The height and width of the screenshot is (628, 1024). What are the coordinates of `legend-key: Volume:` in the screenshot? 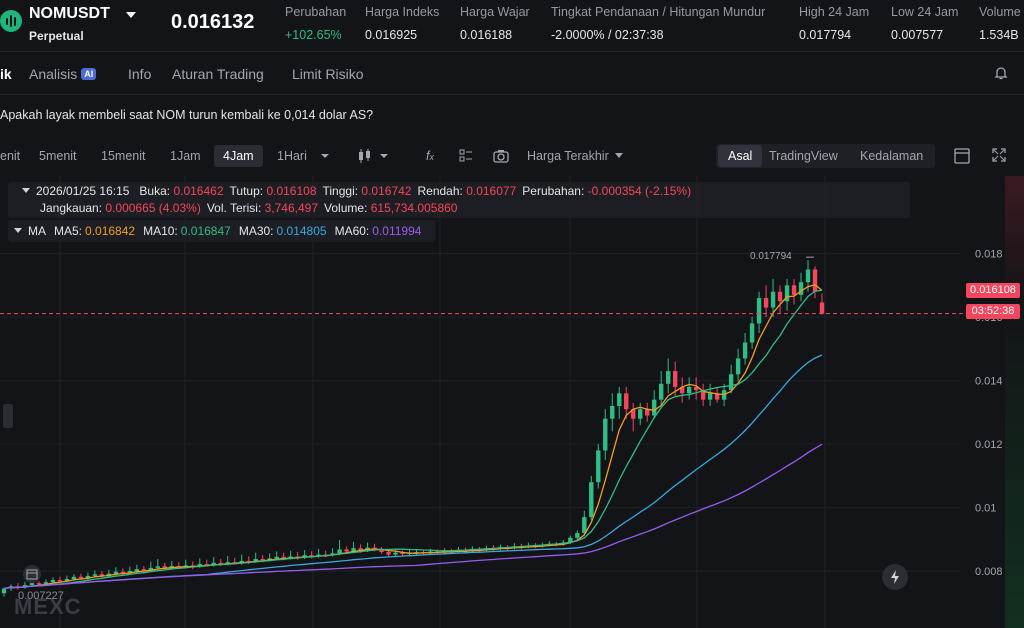 It's located at (346, 208).